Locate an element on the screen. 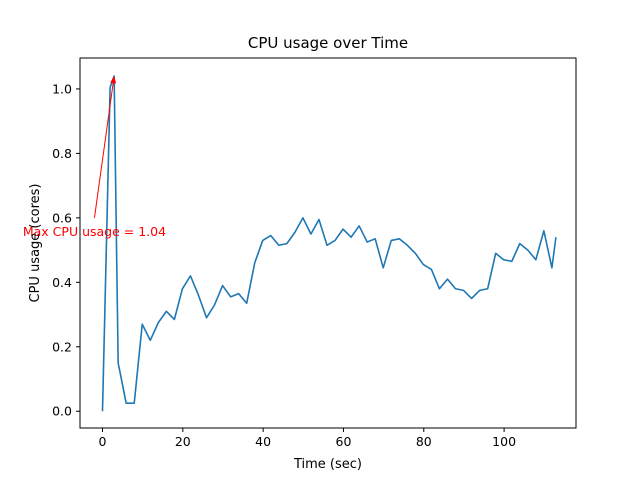  y-tick-label: 0.2 is located at coordinates (62, 346).